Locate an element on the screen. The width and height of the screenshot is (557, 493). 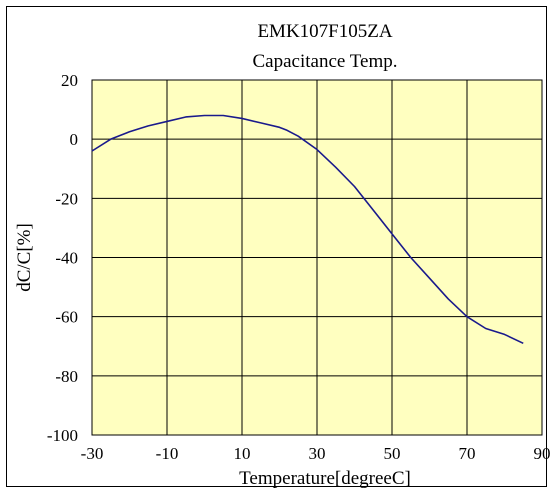
x-axis-label: Temperature[degreeC] is located at coordinates (325, 478).